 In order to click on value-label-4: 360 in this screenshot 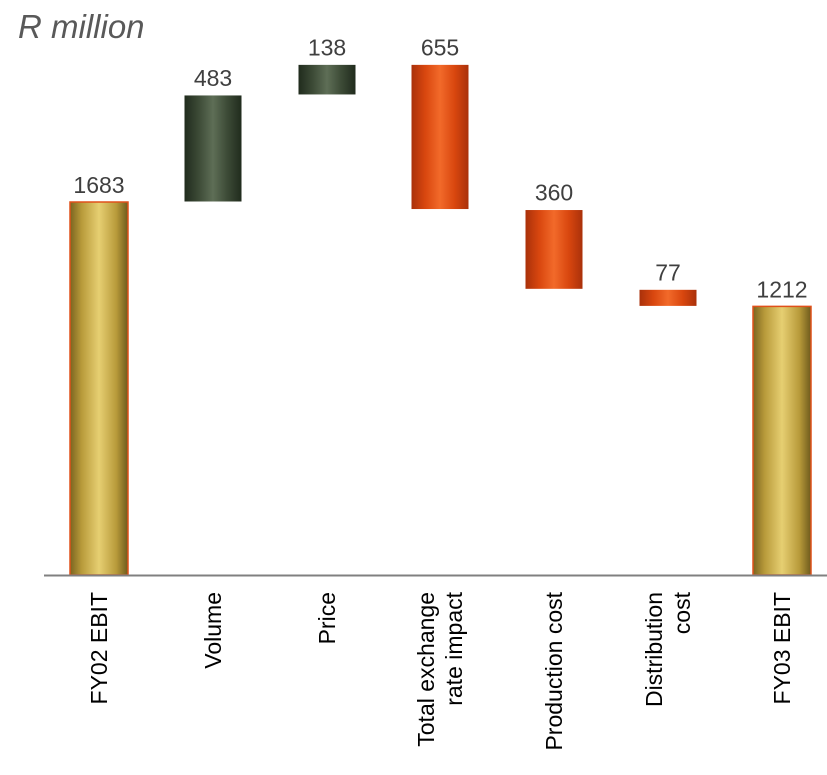, I will do `click(554, 193)`.